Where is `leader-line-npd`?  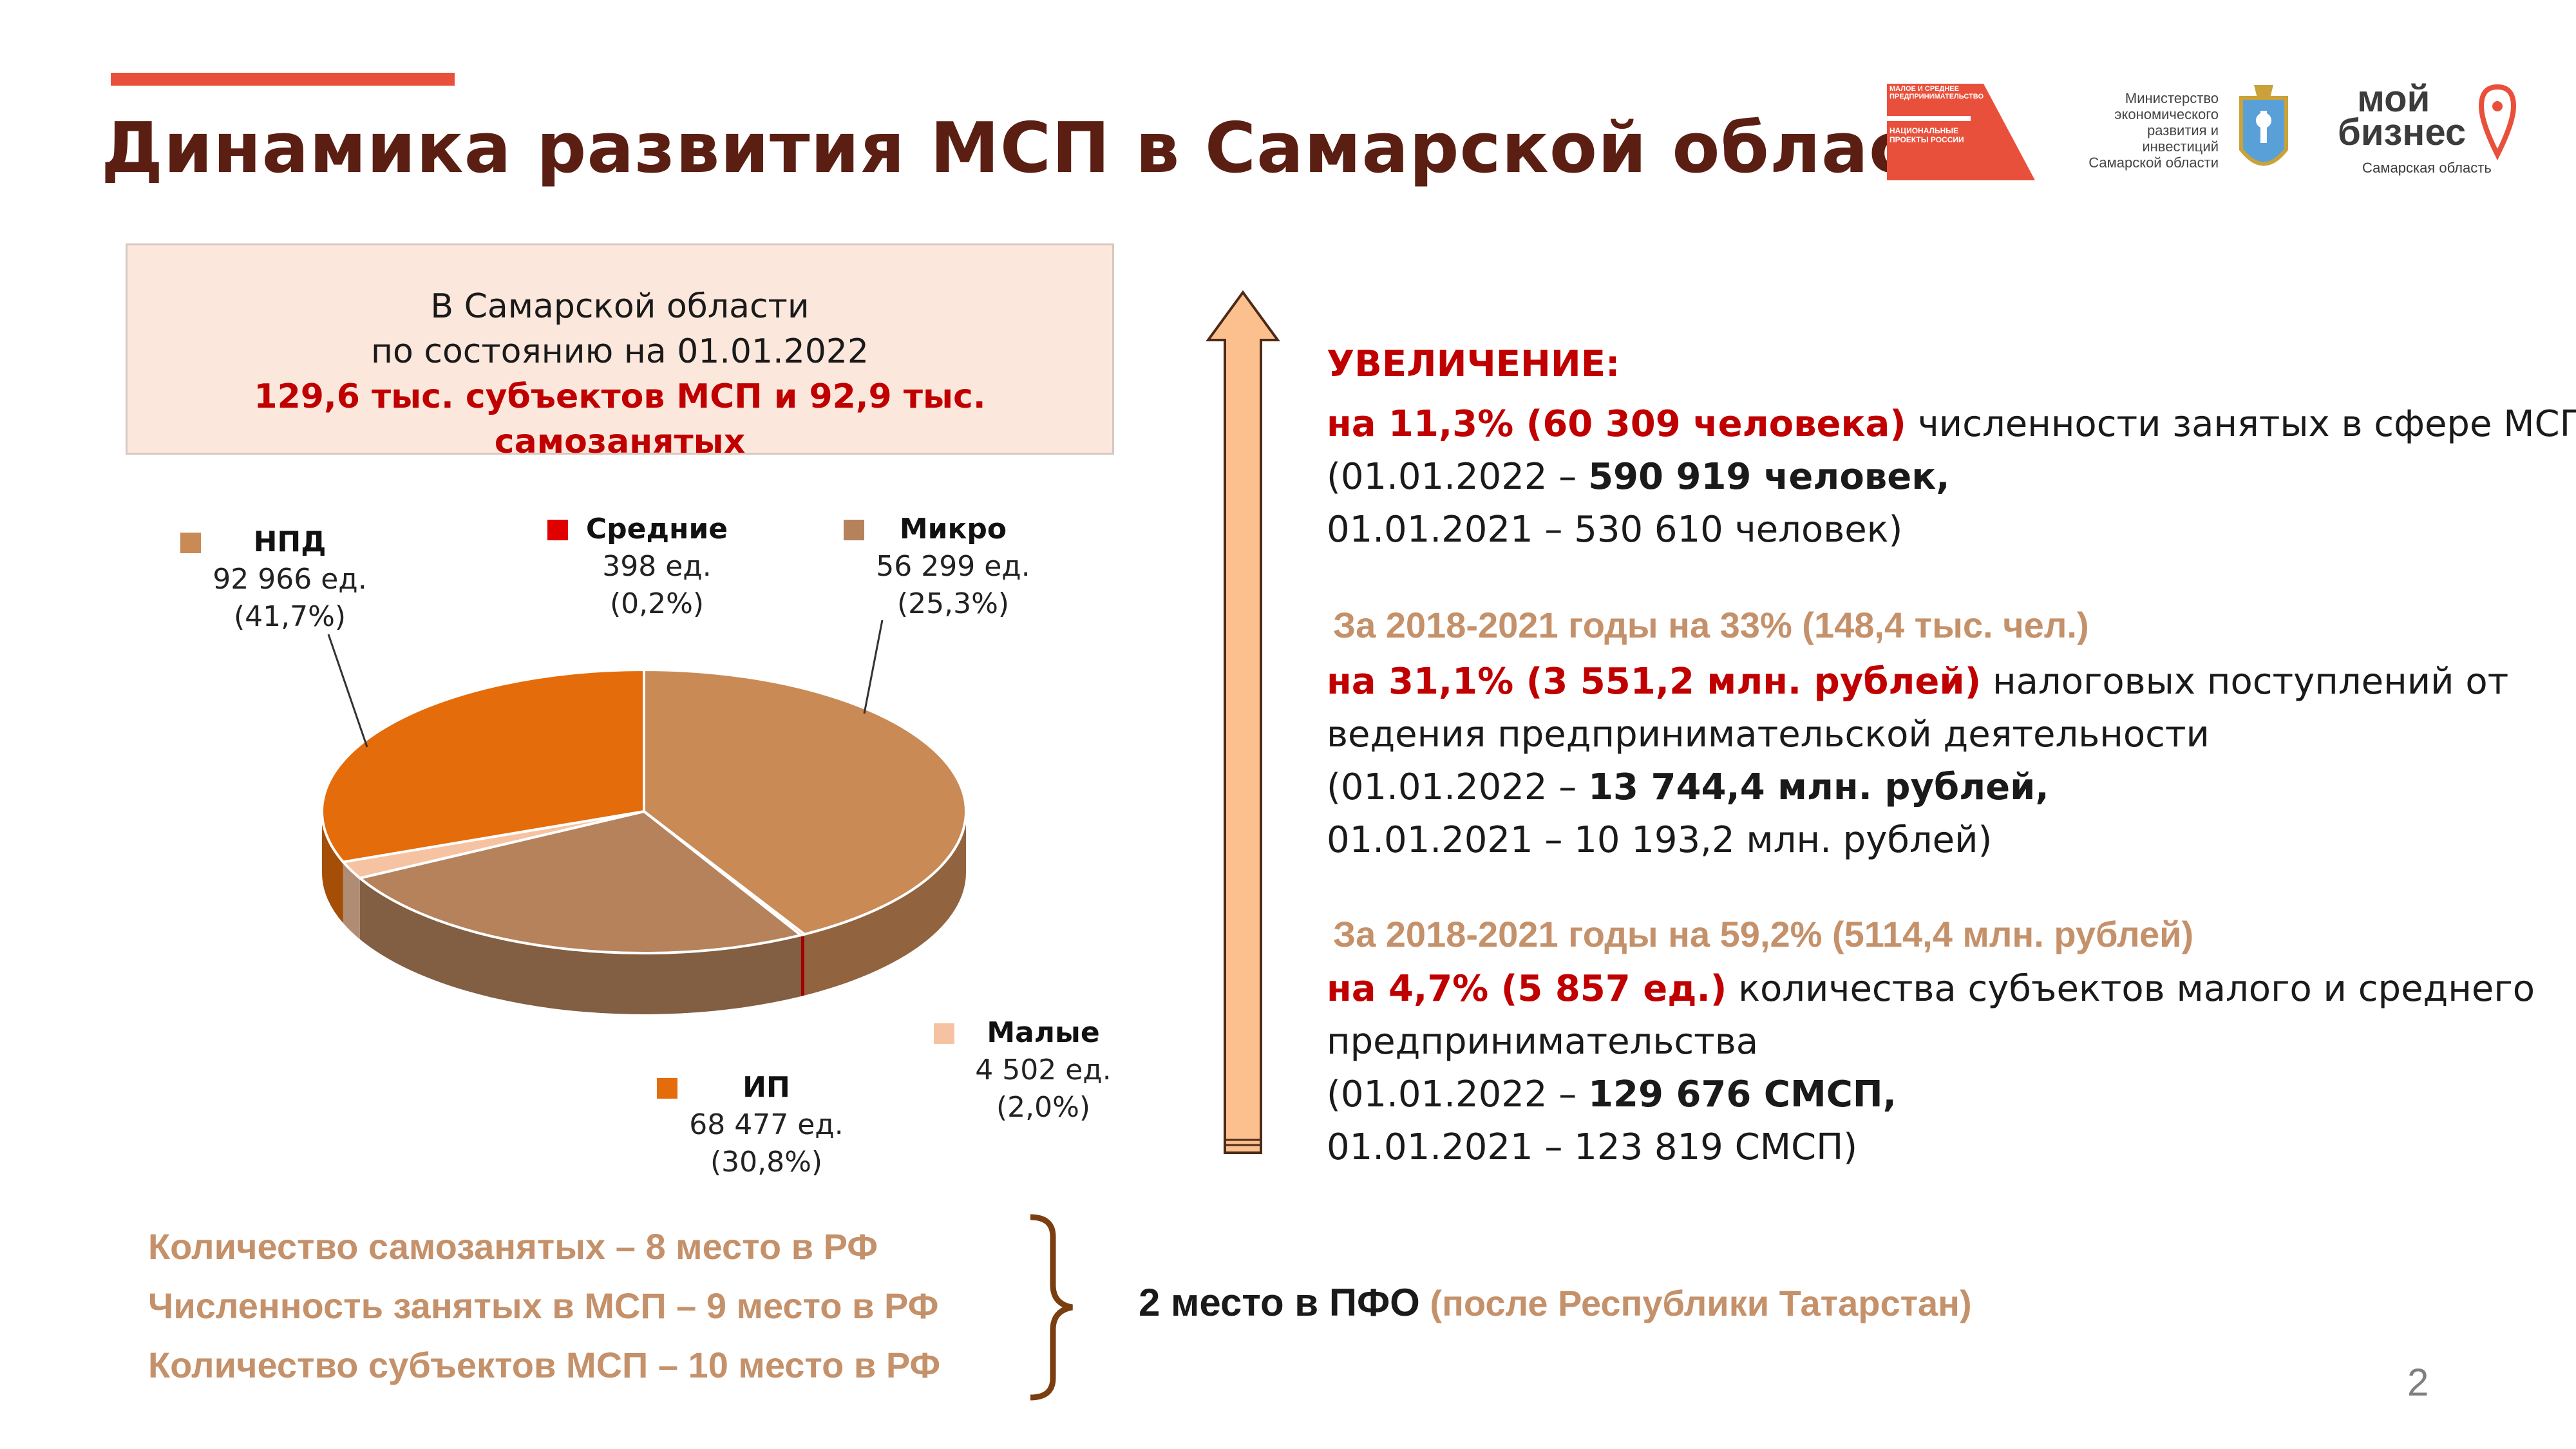 leader-line-npd is located at coordinates (348, 691).